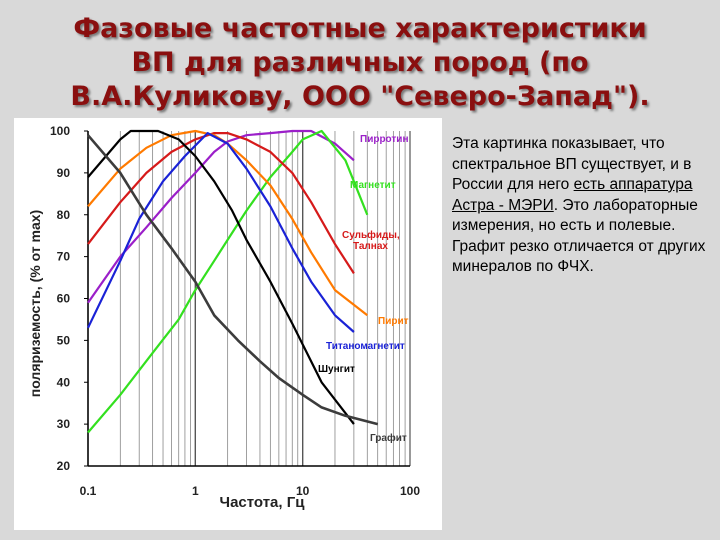 This screenshot has width=720, height=540. What do you see at coordinates (373, 185) in the screenshot?
I see `series-label: Магнетит` at bounding box center [373, 185].